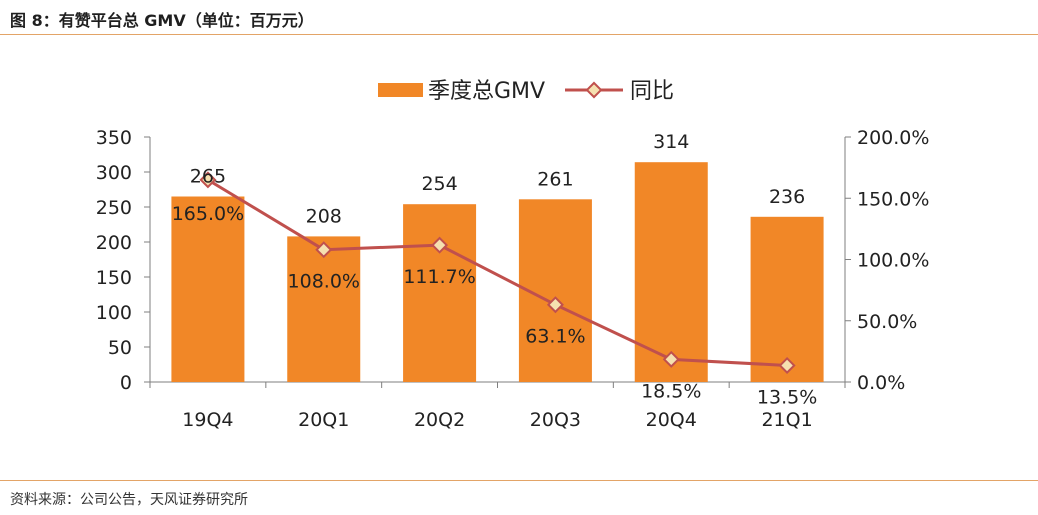  Describe the element at coordinates (887, 322) in the screenshot. I see `y-right-tick-label: 50.0%` at that location.